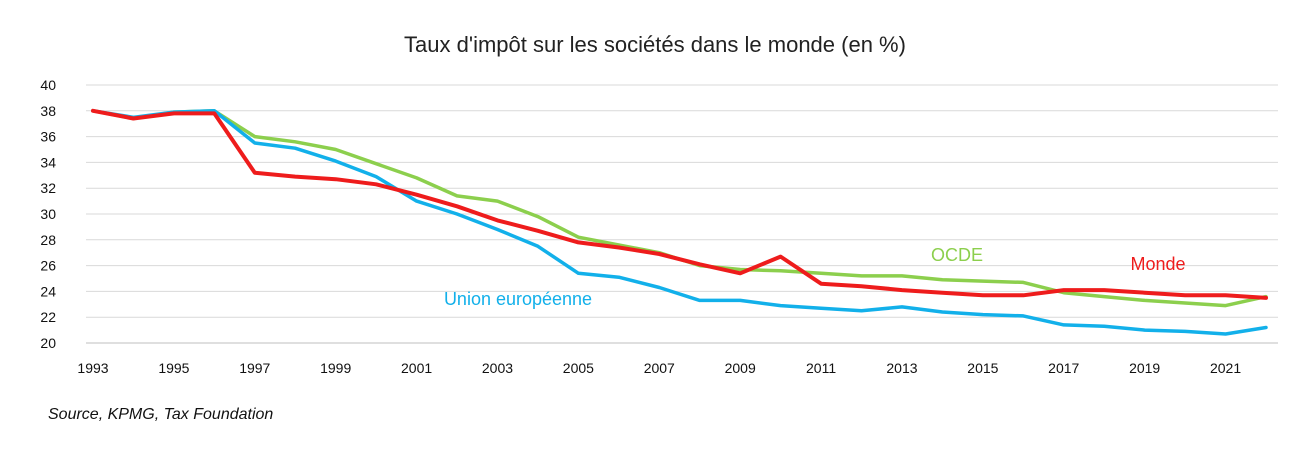  Describe the element at coordinates (1225, 368) in the screenshot. I see `x-tick-label: 2021` at that location.